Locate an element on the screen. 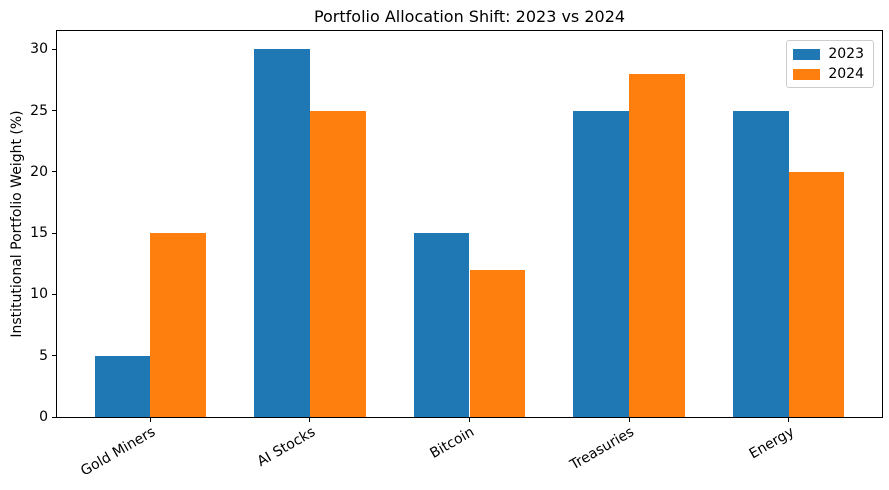 This screenshot has height=490, width=889. bar-2024-ai-stocks is located at coordinates (337, 263).